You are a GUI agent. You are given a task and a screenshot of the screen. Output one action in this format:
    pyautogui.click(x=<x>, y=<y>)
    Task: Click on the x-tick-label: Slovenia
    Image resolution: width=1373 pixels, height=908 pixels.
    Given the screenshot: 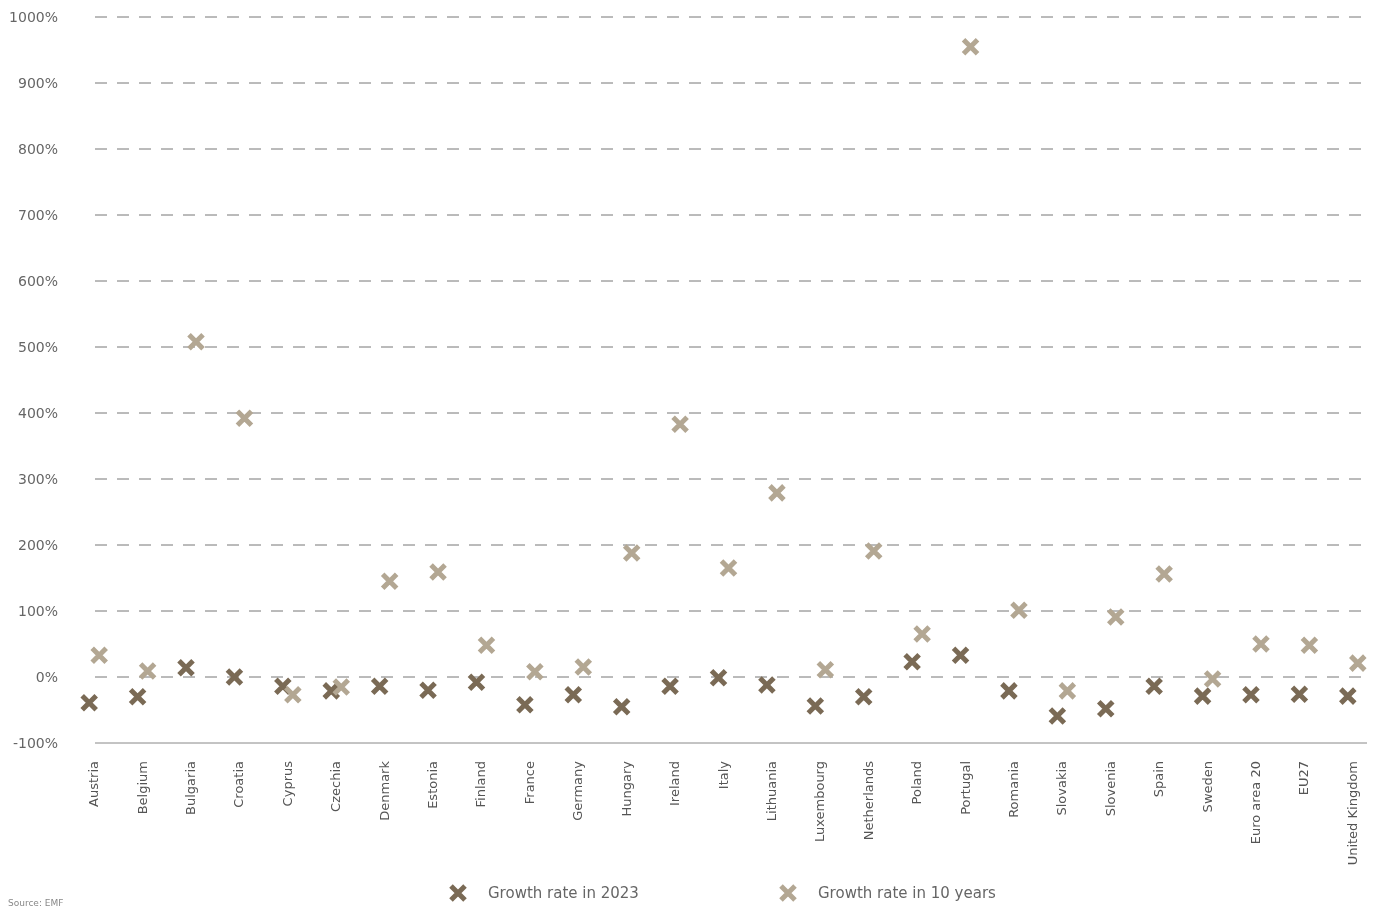 What is the action you would take?
    pyautogui.click(x=1110, y=789)
    